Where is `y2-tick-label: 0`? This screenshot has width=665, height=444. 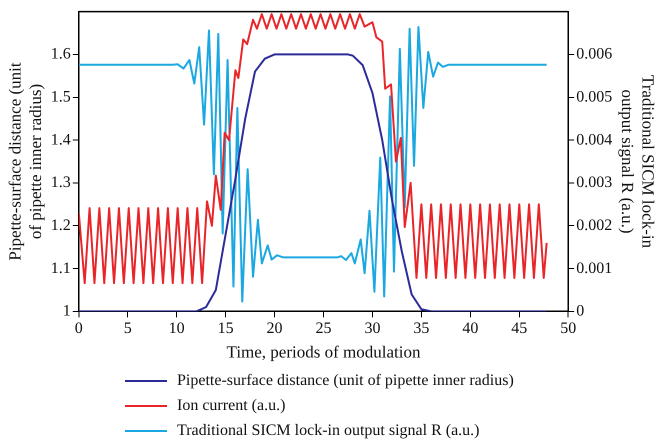
y2-tick-label: 0 is located at coordinates (580, 311).